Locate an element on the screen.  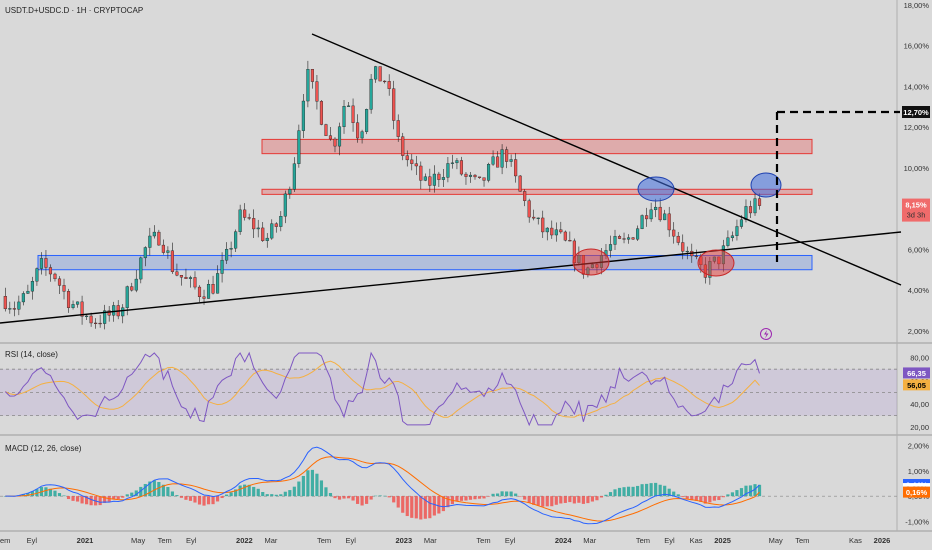
price-axis-tick: 4,00% is located at coordinates (919, 290).